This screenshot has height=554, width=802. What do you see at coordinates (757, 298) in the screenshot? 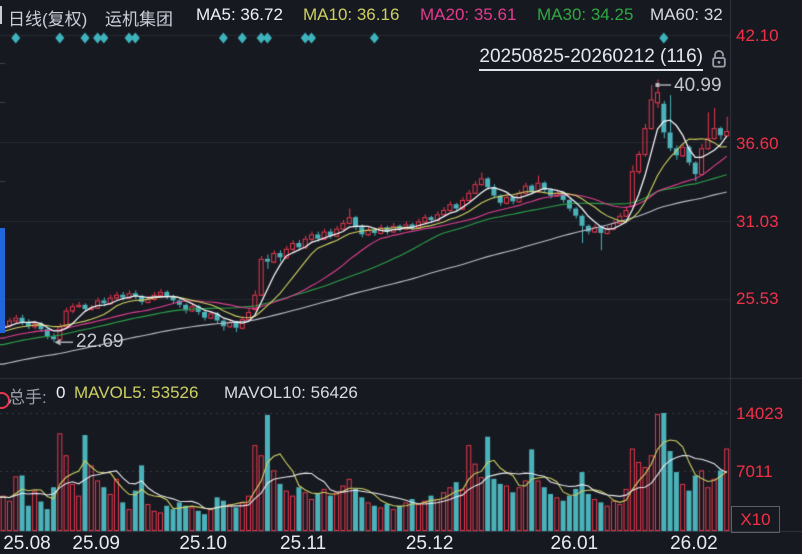
I see `price-axis-label-4: 25.53` at bounding box center [757, 298].